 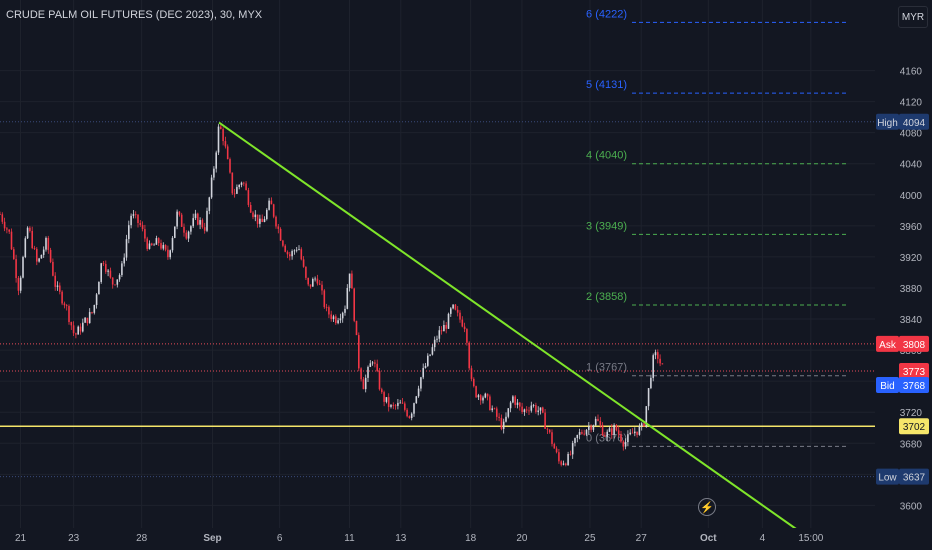 I want to click on lightning-icon: ⚡, so click(x=707, y=507).